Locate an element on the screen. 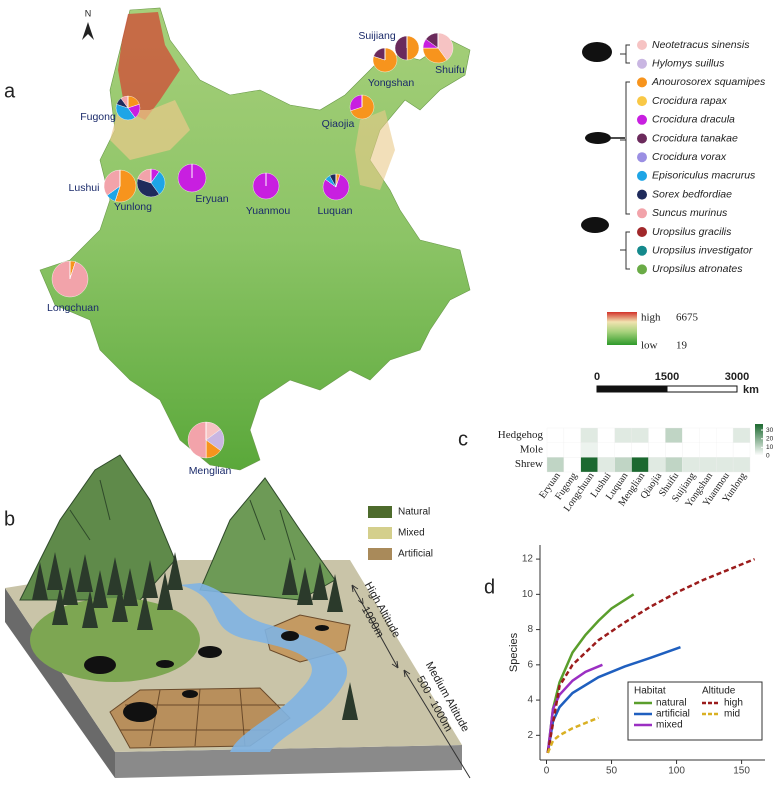 Image resolution: width=778 pixels, height=785 pixels. legend-label: Mixed is located at coordinates (411, 533).